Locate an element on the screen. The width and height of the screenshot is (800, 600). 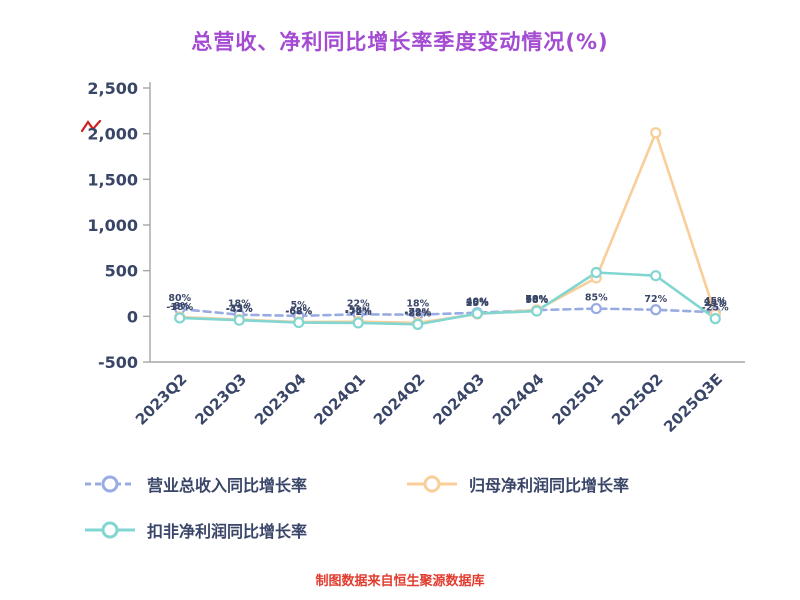
point-label: 30% is located at coordinates (477, 303).